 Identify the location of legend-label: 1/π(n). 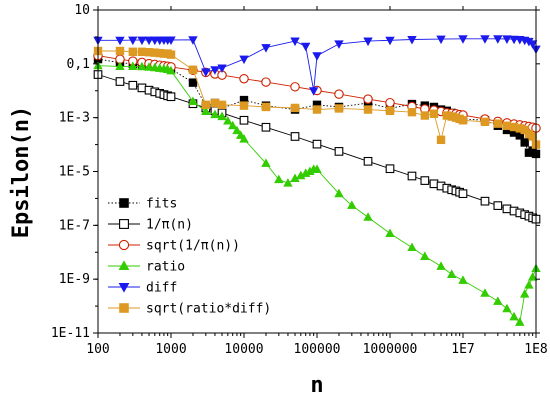
(169, 225).